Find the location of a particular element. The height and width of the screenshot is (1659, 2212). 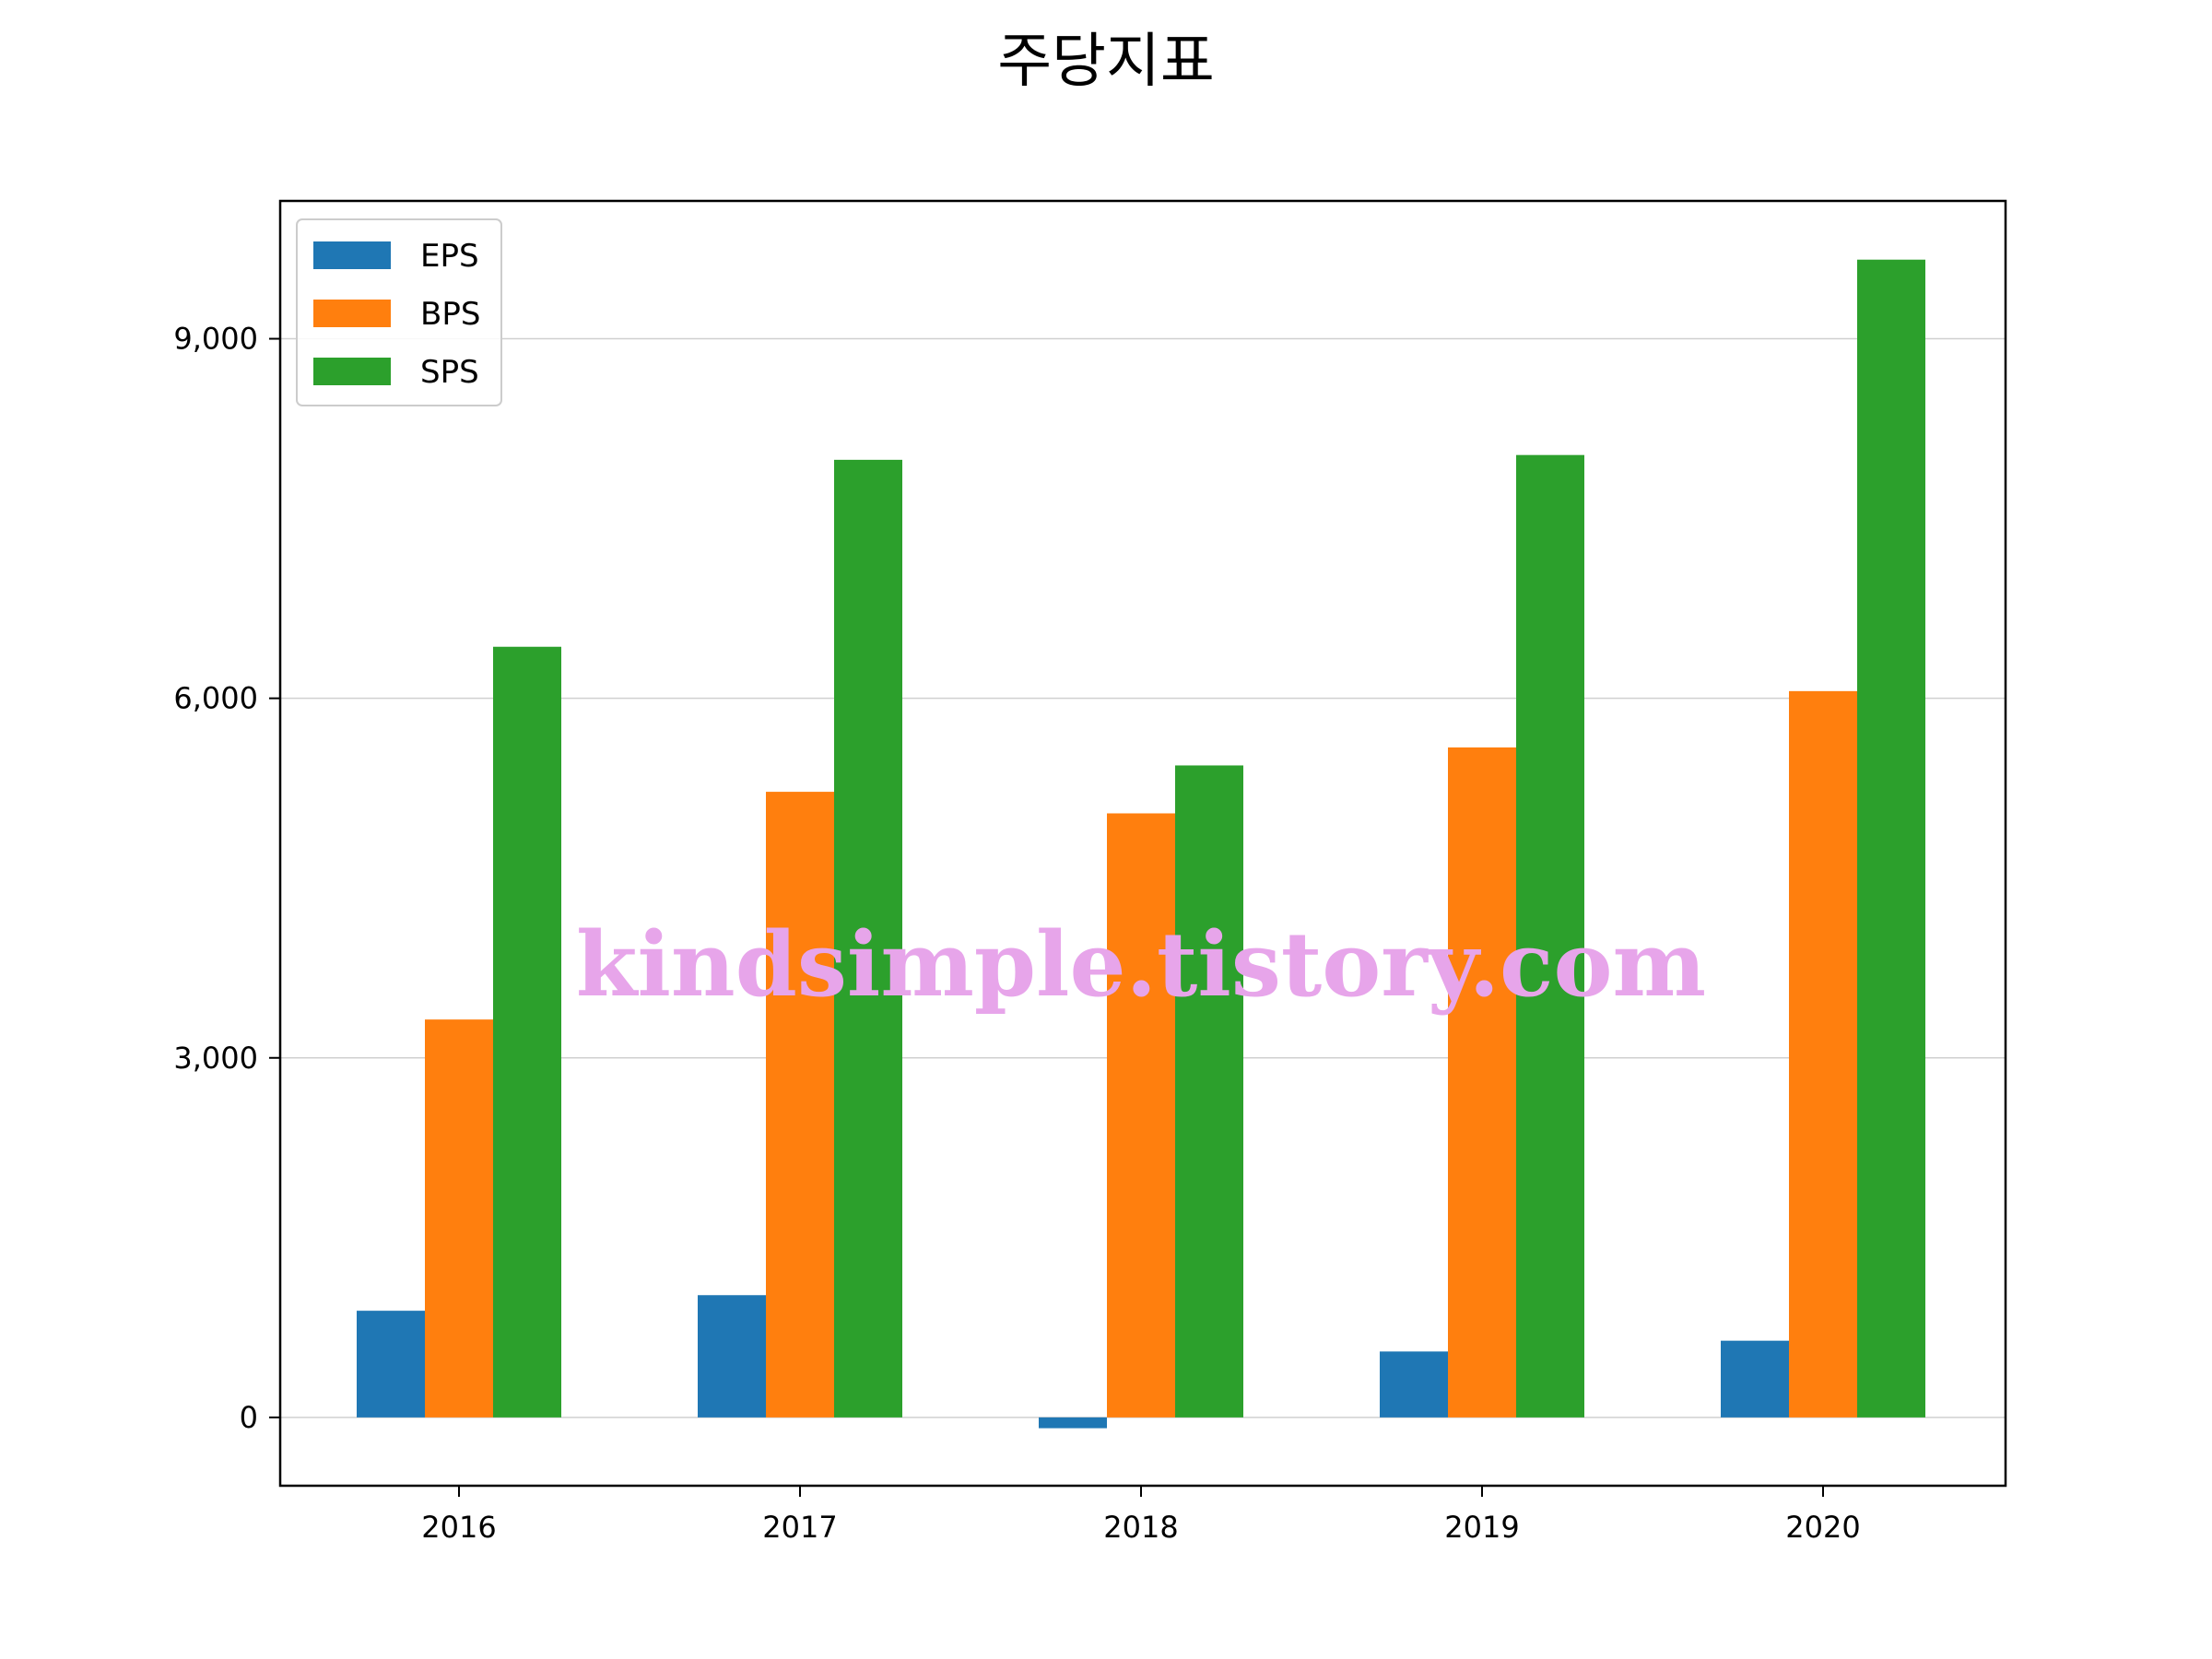

chart-title: 주당지표 is located at coordinates (1106, 62).